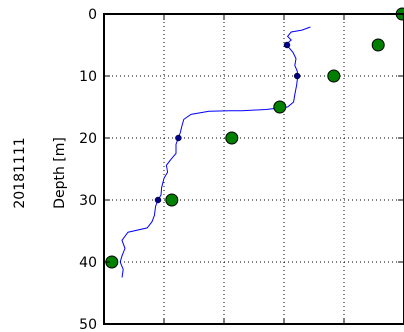 The width and height of the screenshot is (404, 332). I want to click on date-label: 20181111, so click(20, 172).